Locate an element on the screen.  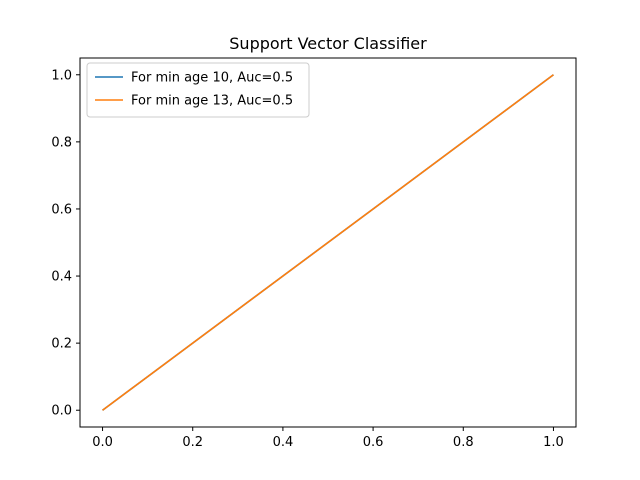
y-axis: 0.0 0.2 0.4 0.6 0.8 1.0 is located at coordinates (65, 243).